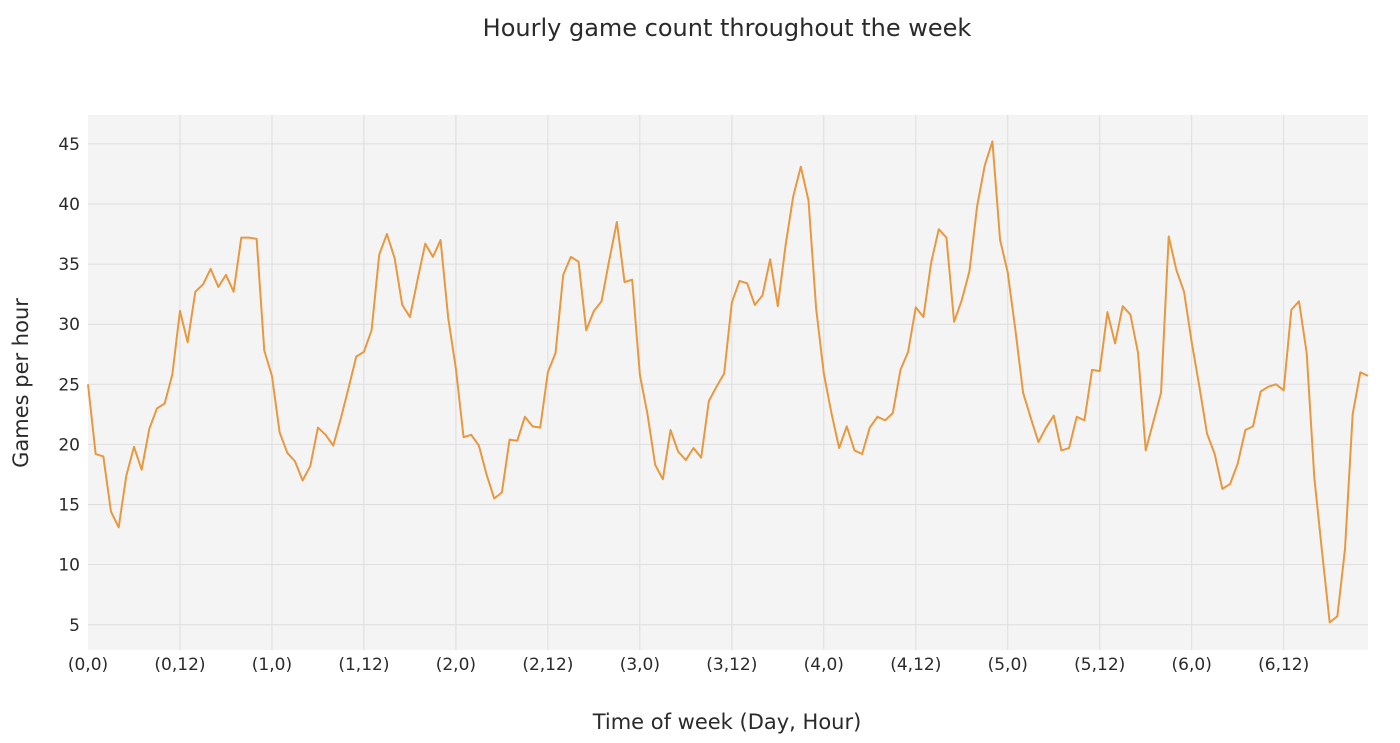 The width and height of the screenshot is (1400, 743). What do you see at coordinates (69, 205) in the screenshot?
I see `y-tick-label: 40` at bounding box center [69, 205].